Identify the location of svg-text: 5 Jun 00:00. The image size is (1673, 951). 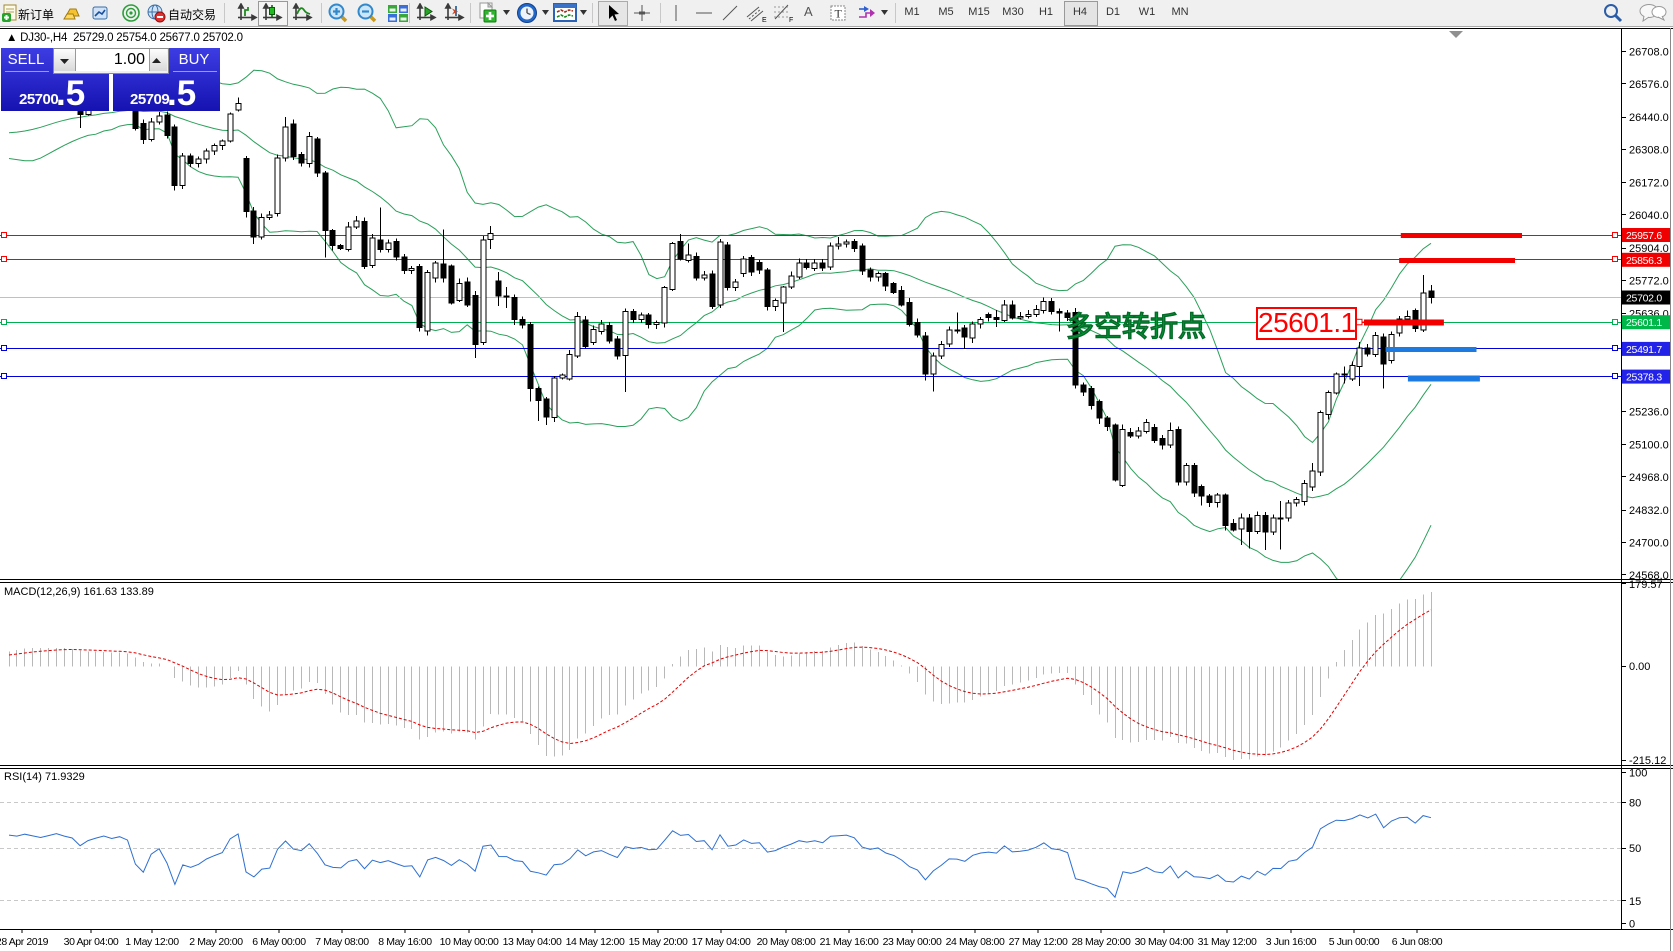
(1354, 942).